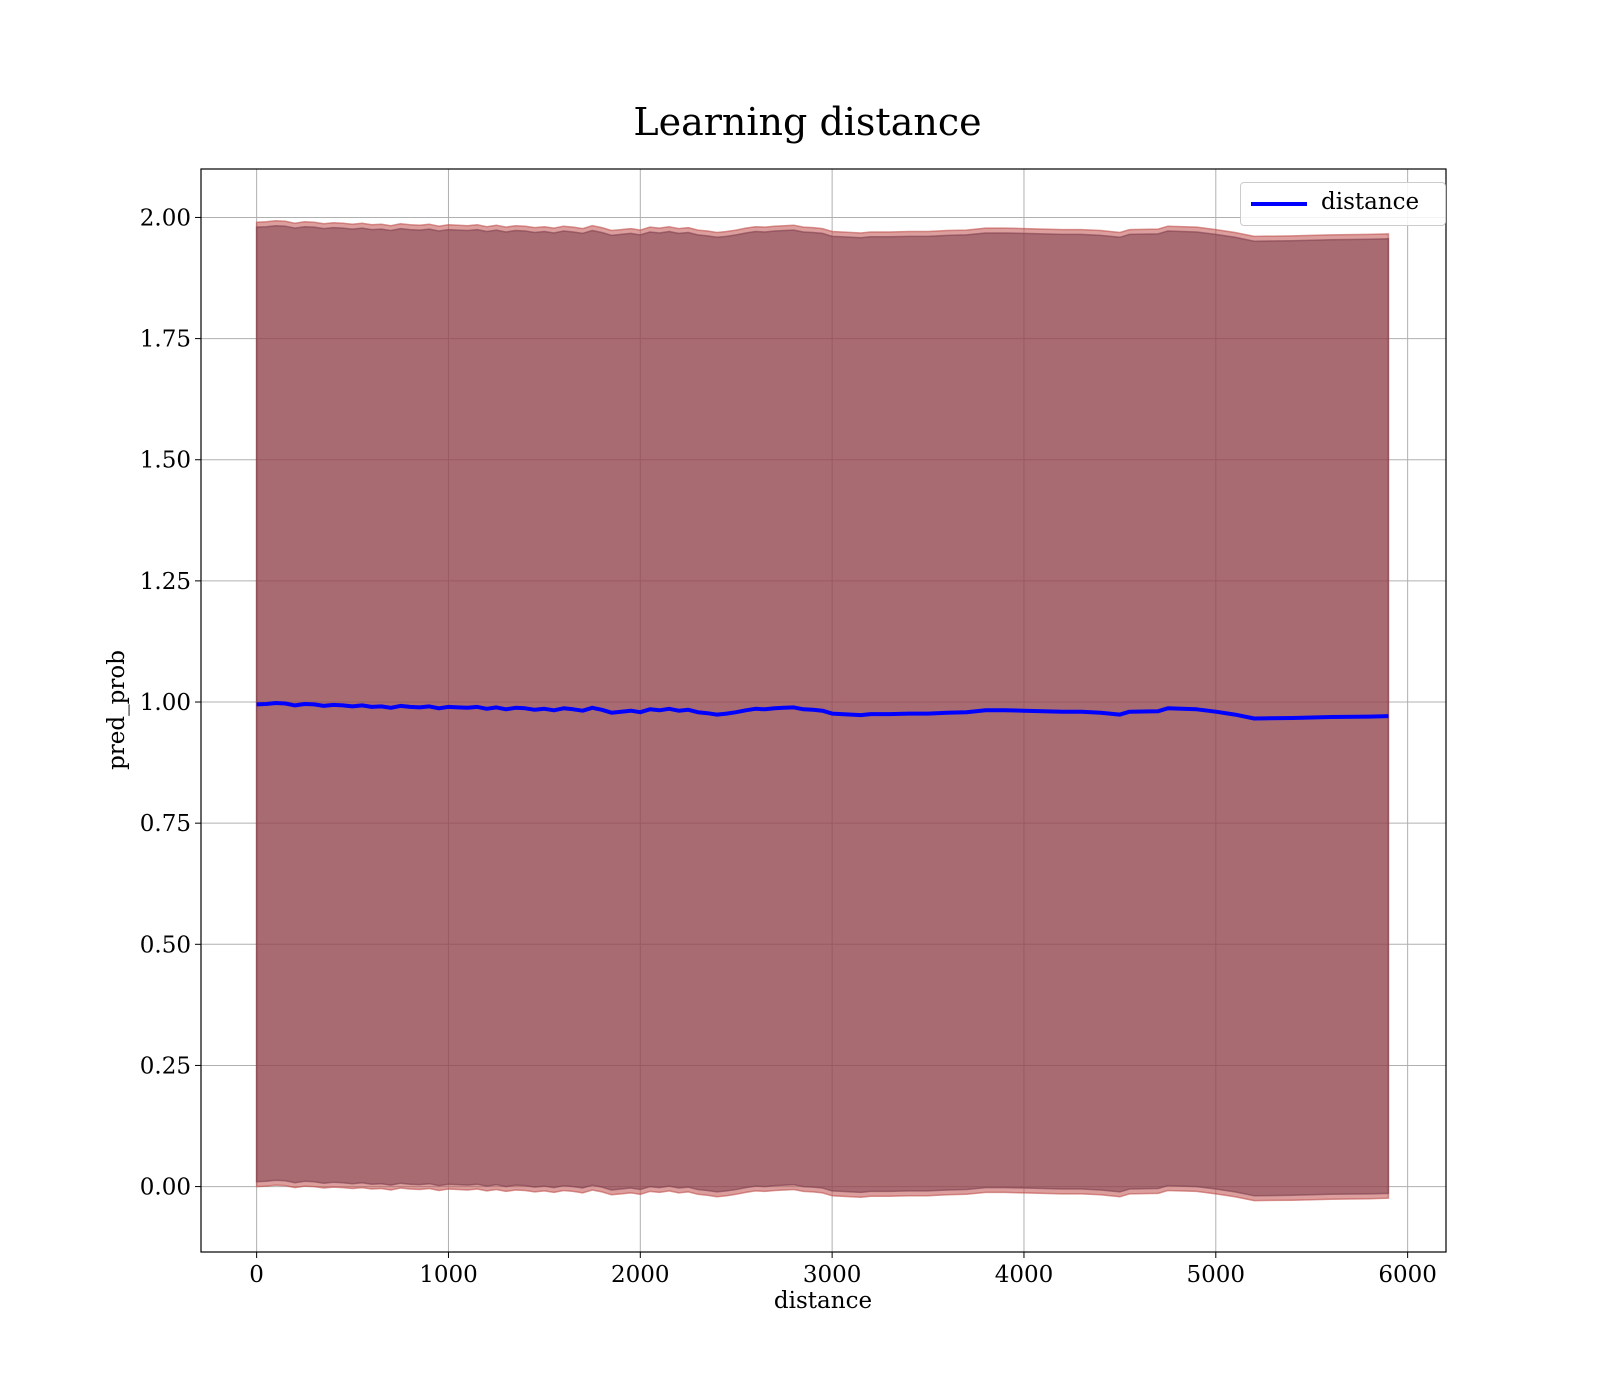 The width and height of the screenshot is (1600, 1400). I want to click on x-tick-label-0: 0, so click(256, 1275).